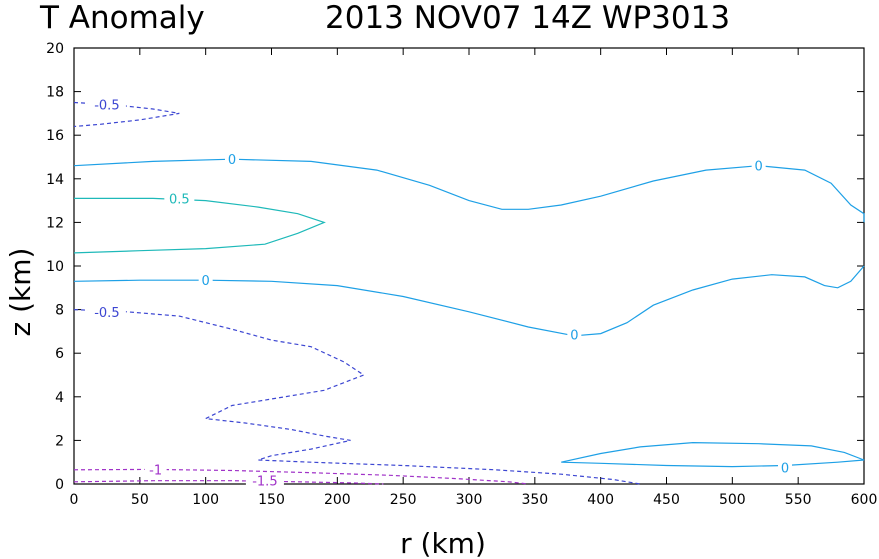 This screenshot has width=879, height=559. Describe the element at coordinates (59, 441) in the screenshot. I see `y-tick-label: 2` at that location.